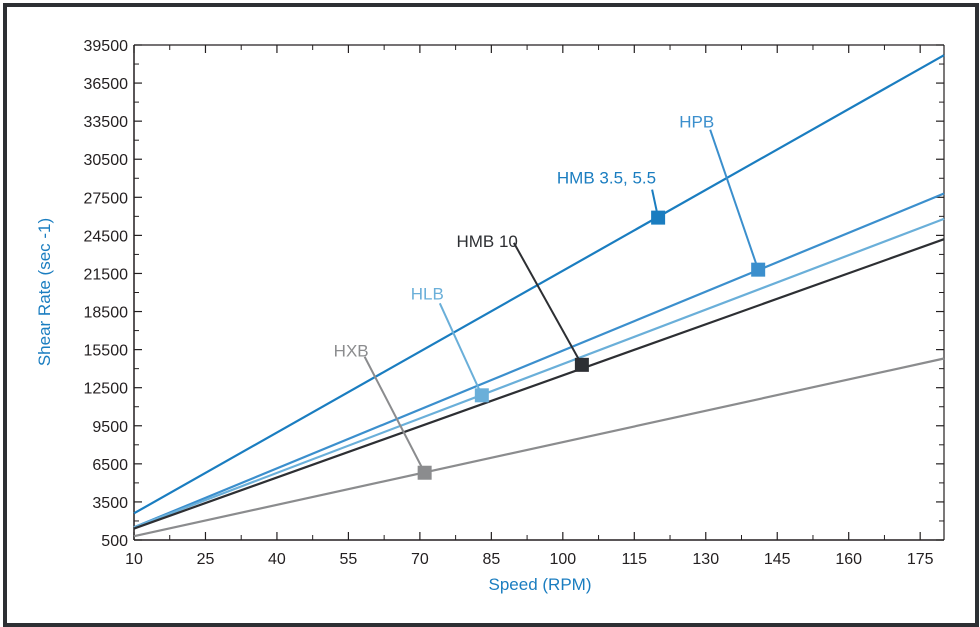 The width and height of the screenshot is (980, 627). What do you see at coordinates (635, 559) in the screenshot?
I see `x-tick-label: 115` at bounding box center [635, 559].